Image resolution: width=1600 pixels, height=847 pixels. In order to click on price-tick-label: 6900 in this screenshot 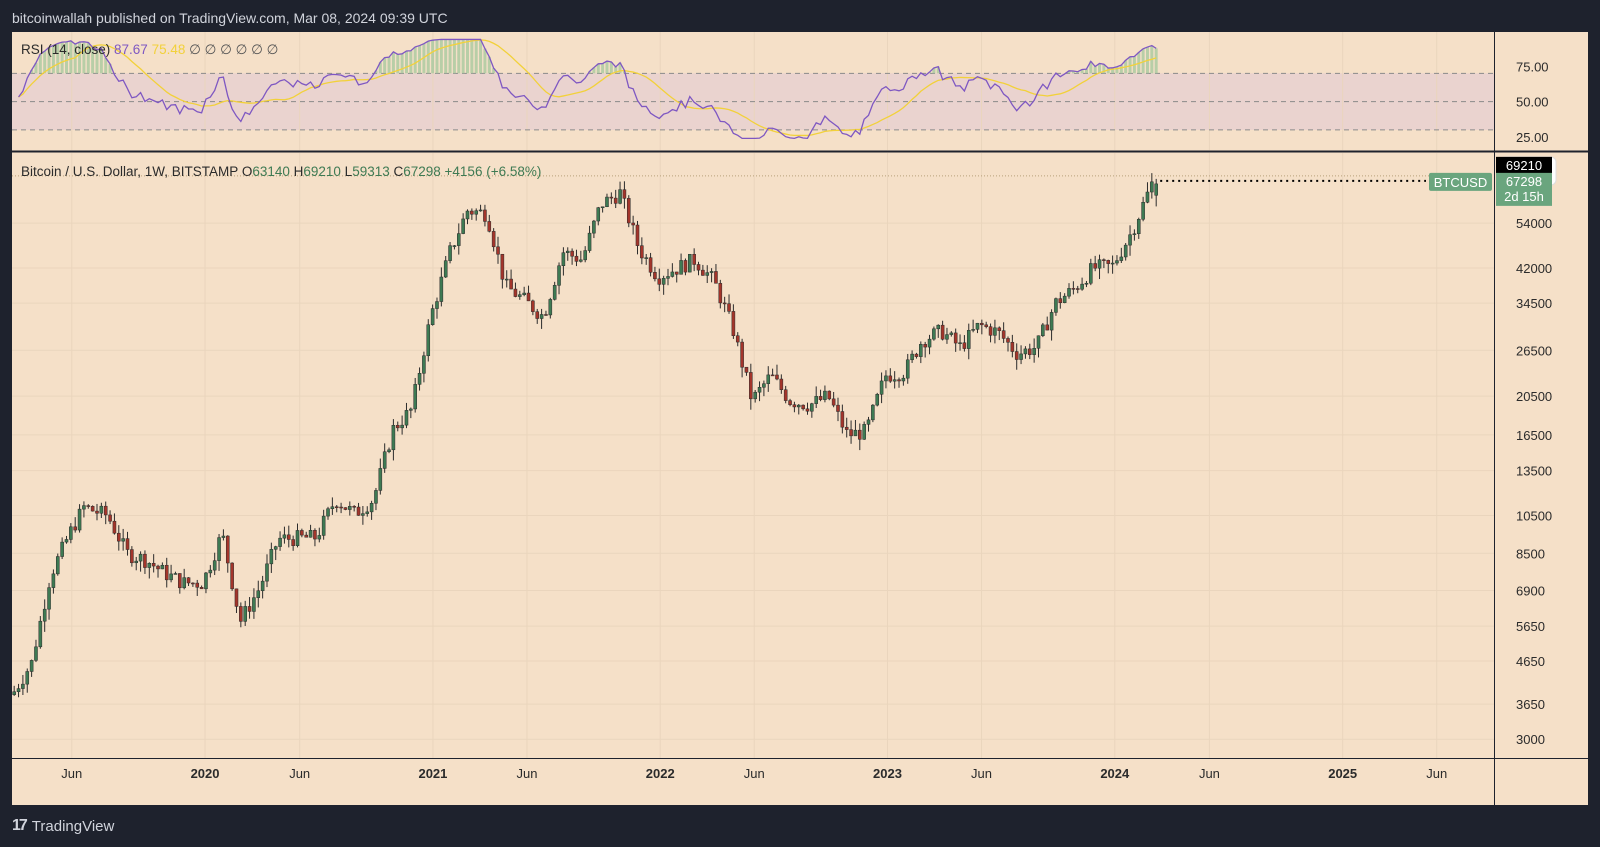, I will do `click(1530, 590)`.